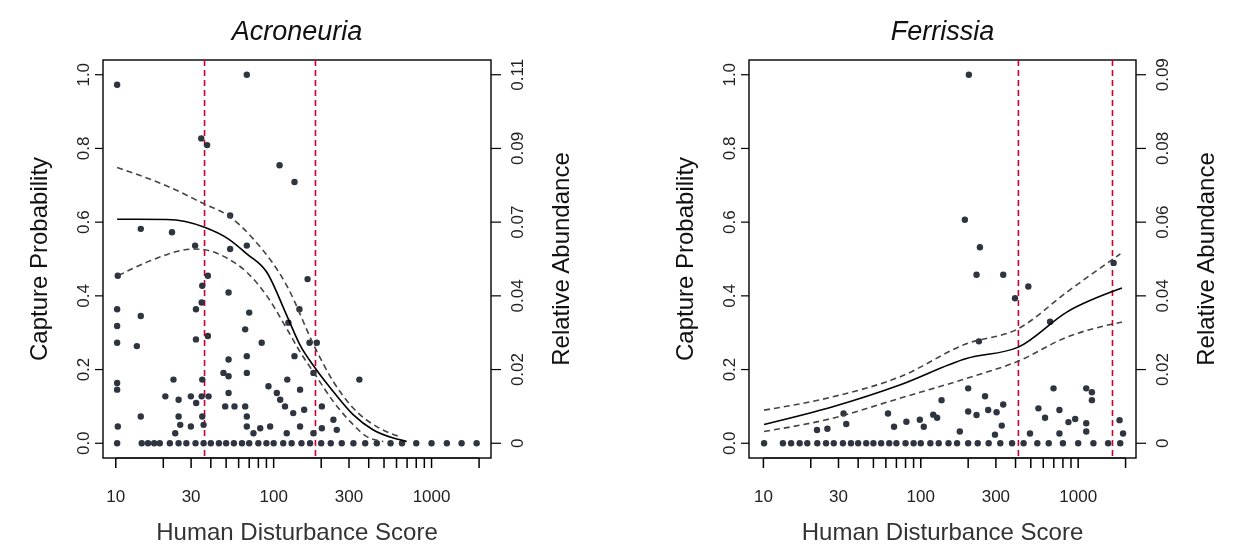  I want to click on chart-title: Acroneuria, so click(296, 31).